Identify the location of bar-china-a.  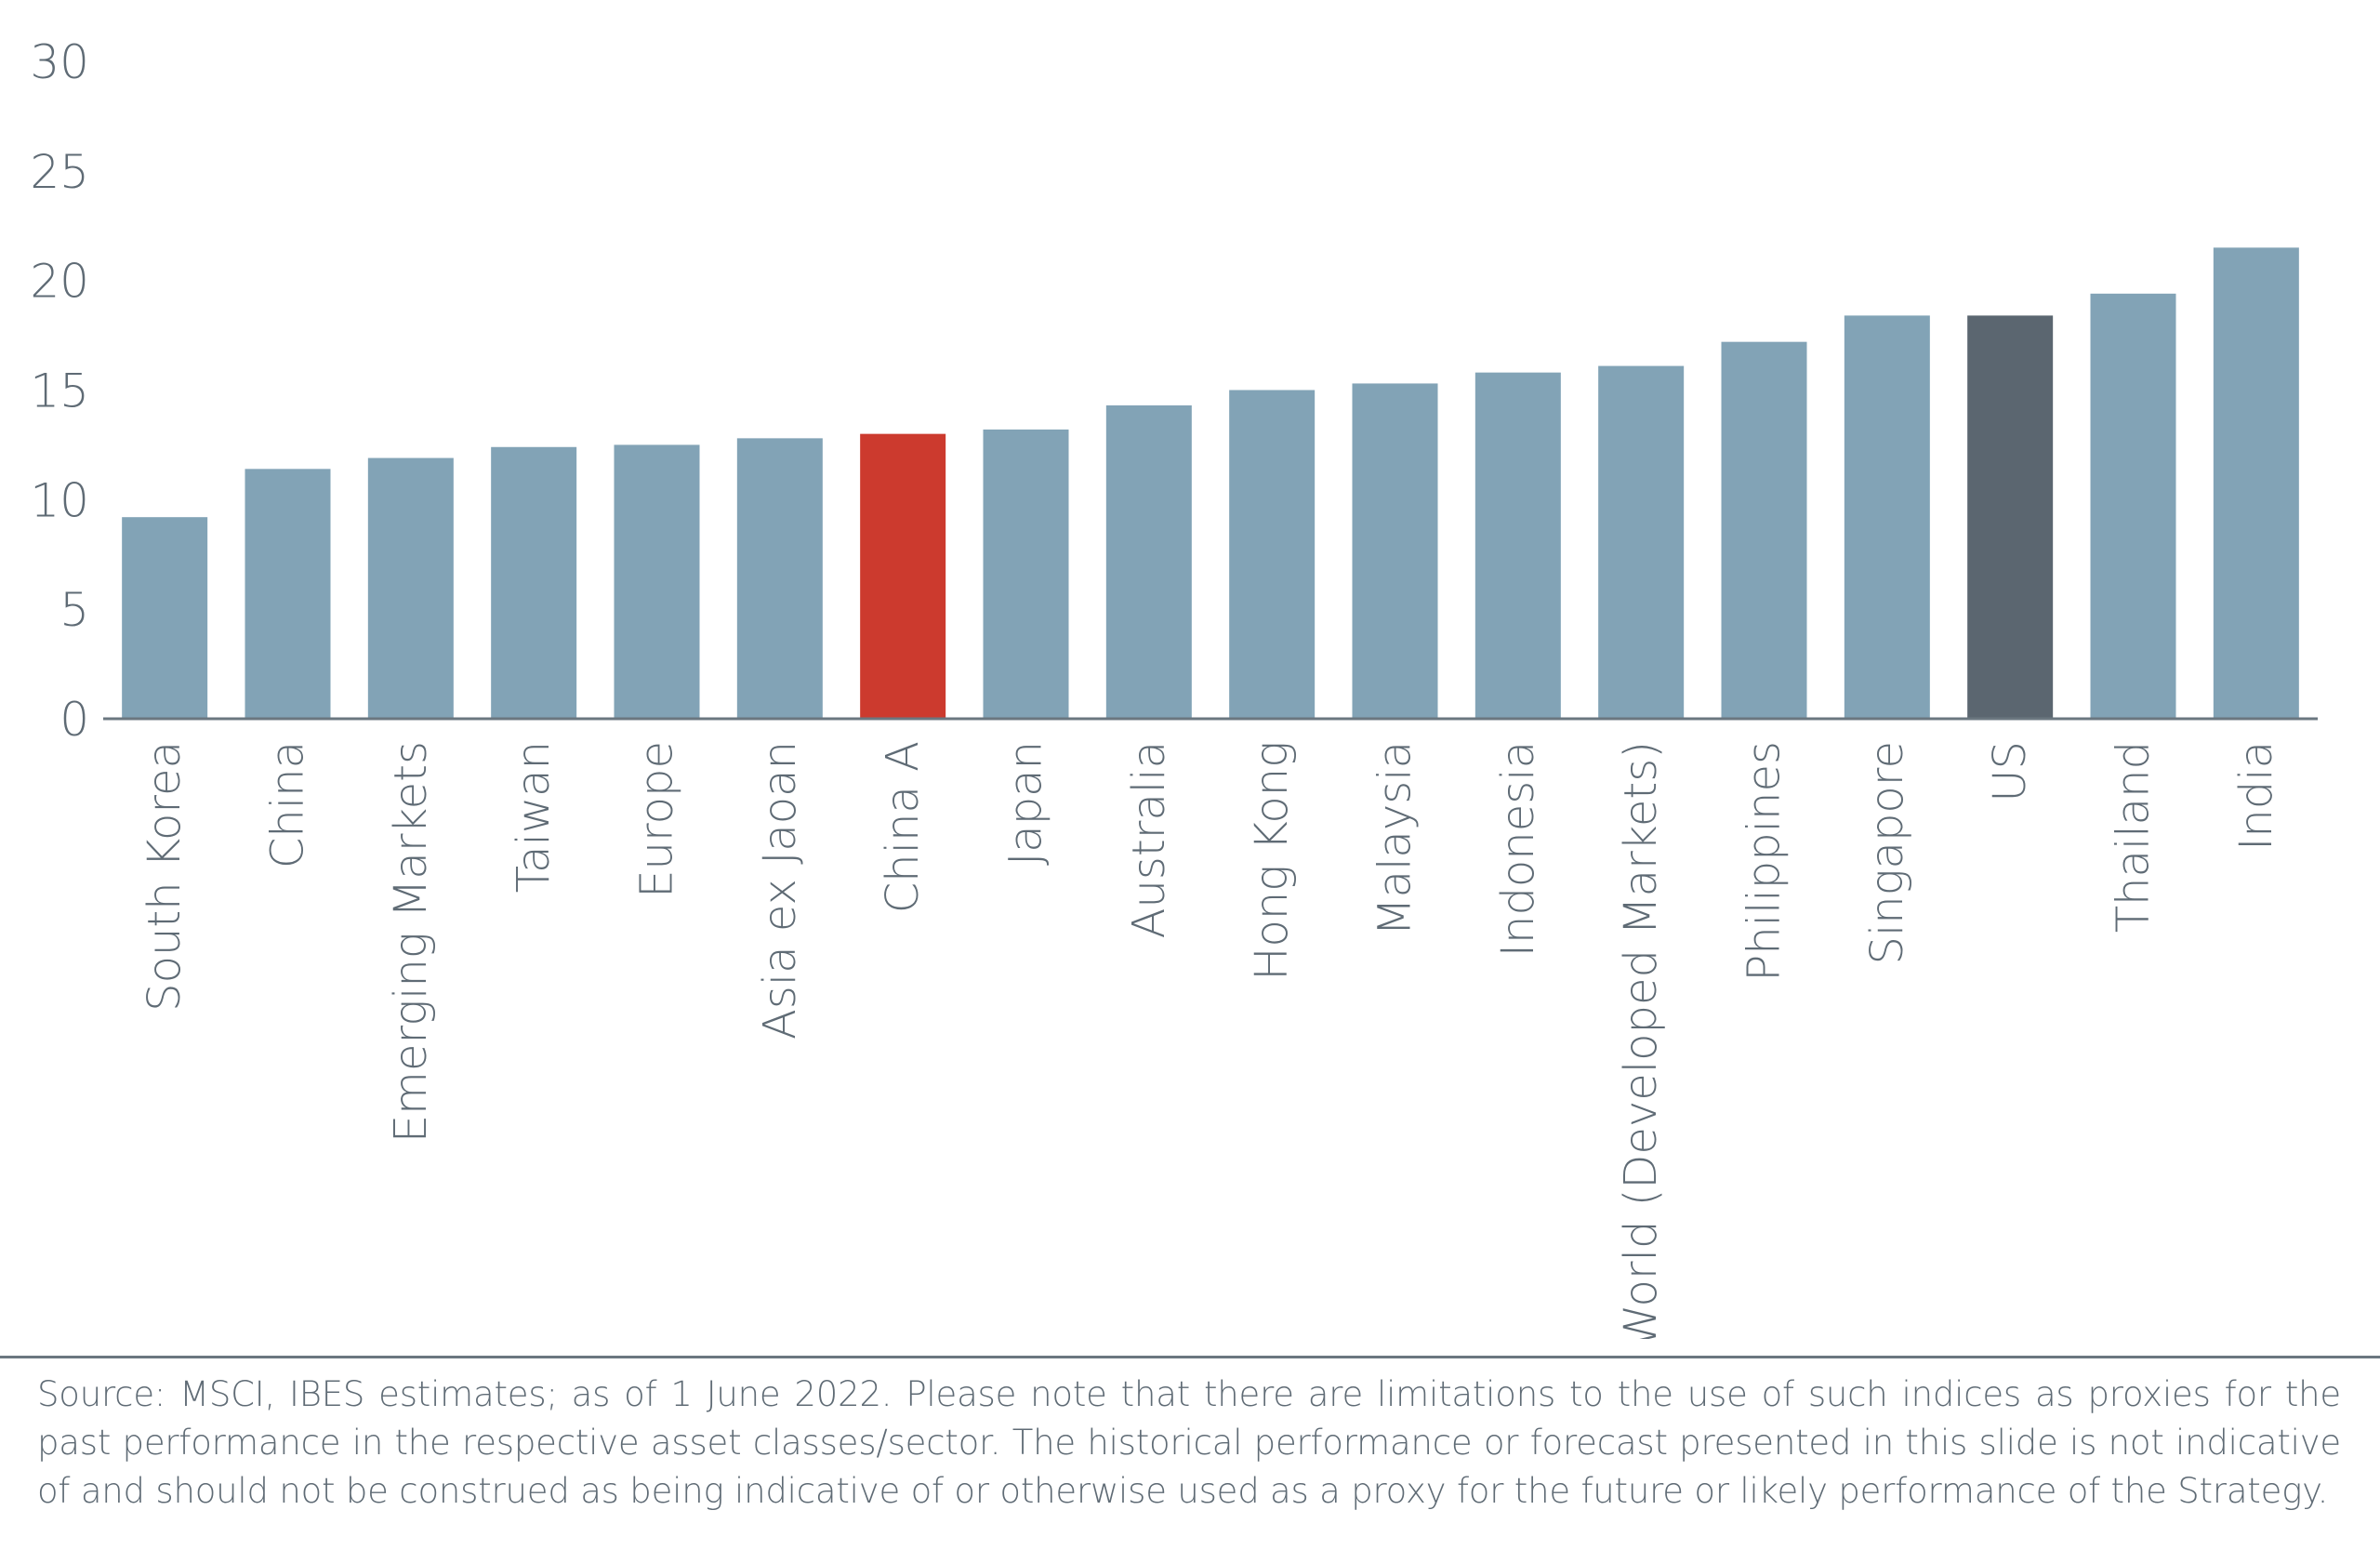
(903, 576).